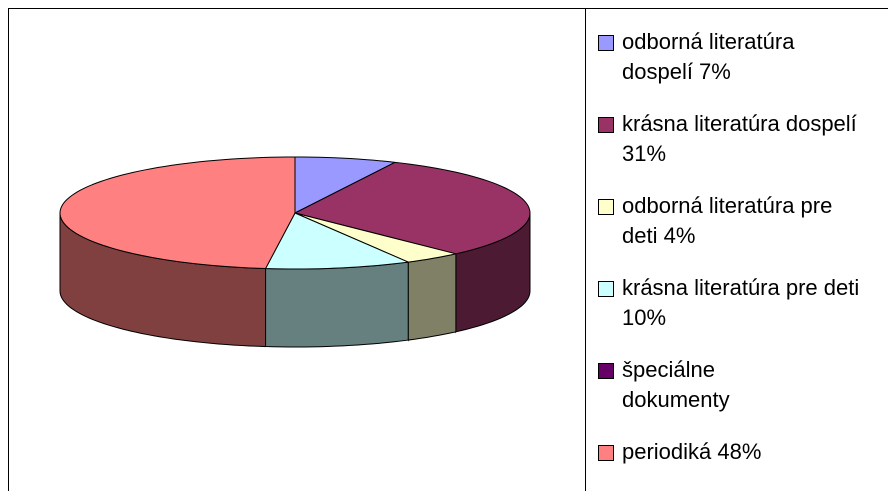  Describe the element at coordinates (708, 56) in the screenshot. I see `legend-label: odborná literatúra dospelí 7%` at that location.